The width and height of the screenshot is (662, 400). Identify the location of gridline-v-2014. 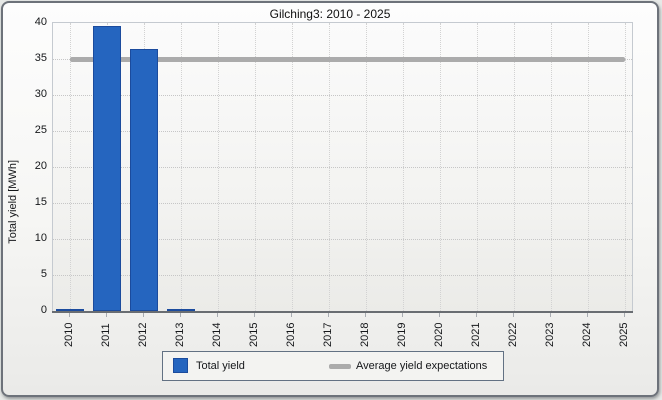
(218, 167).